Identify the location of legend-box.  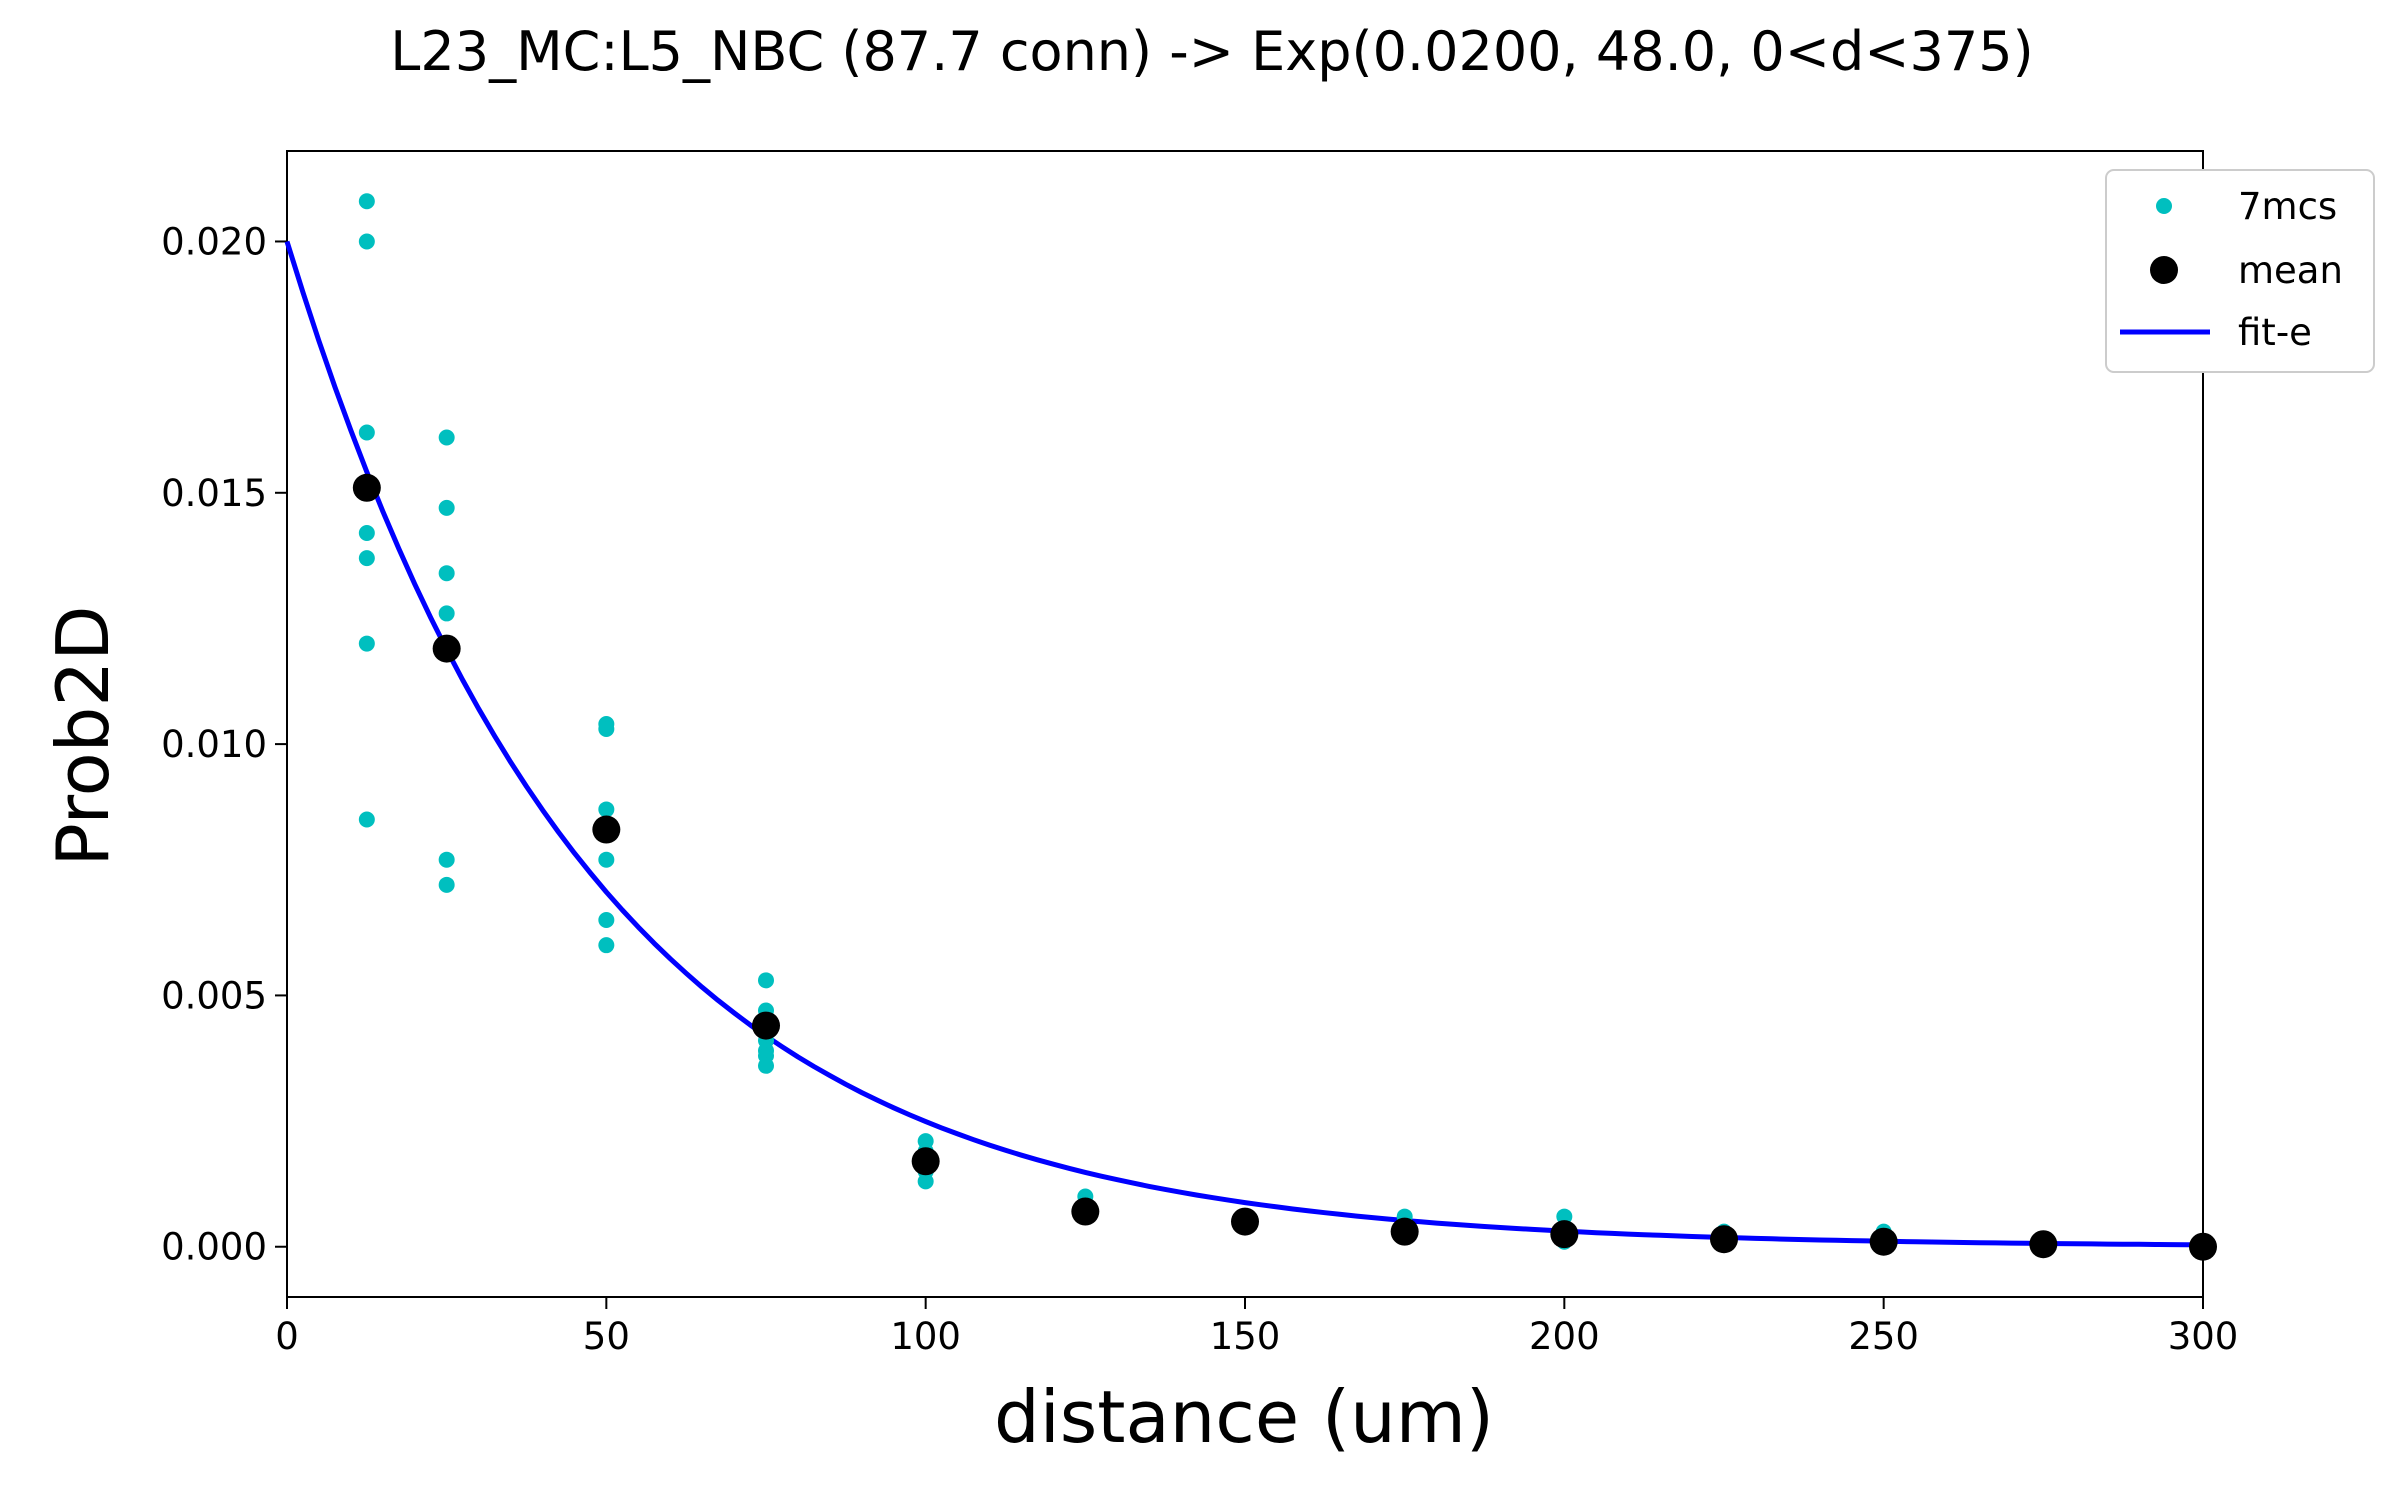
(2240, 271).